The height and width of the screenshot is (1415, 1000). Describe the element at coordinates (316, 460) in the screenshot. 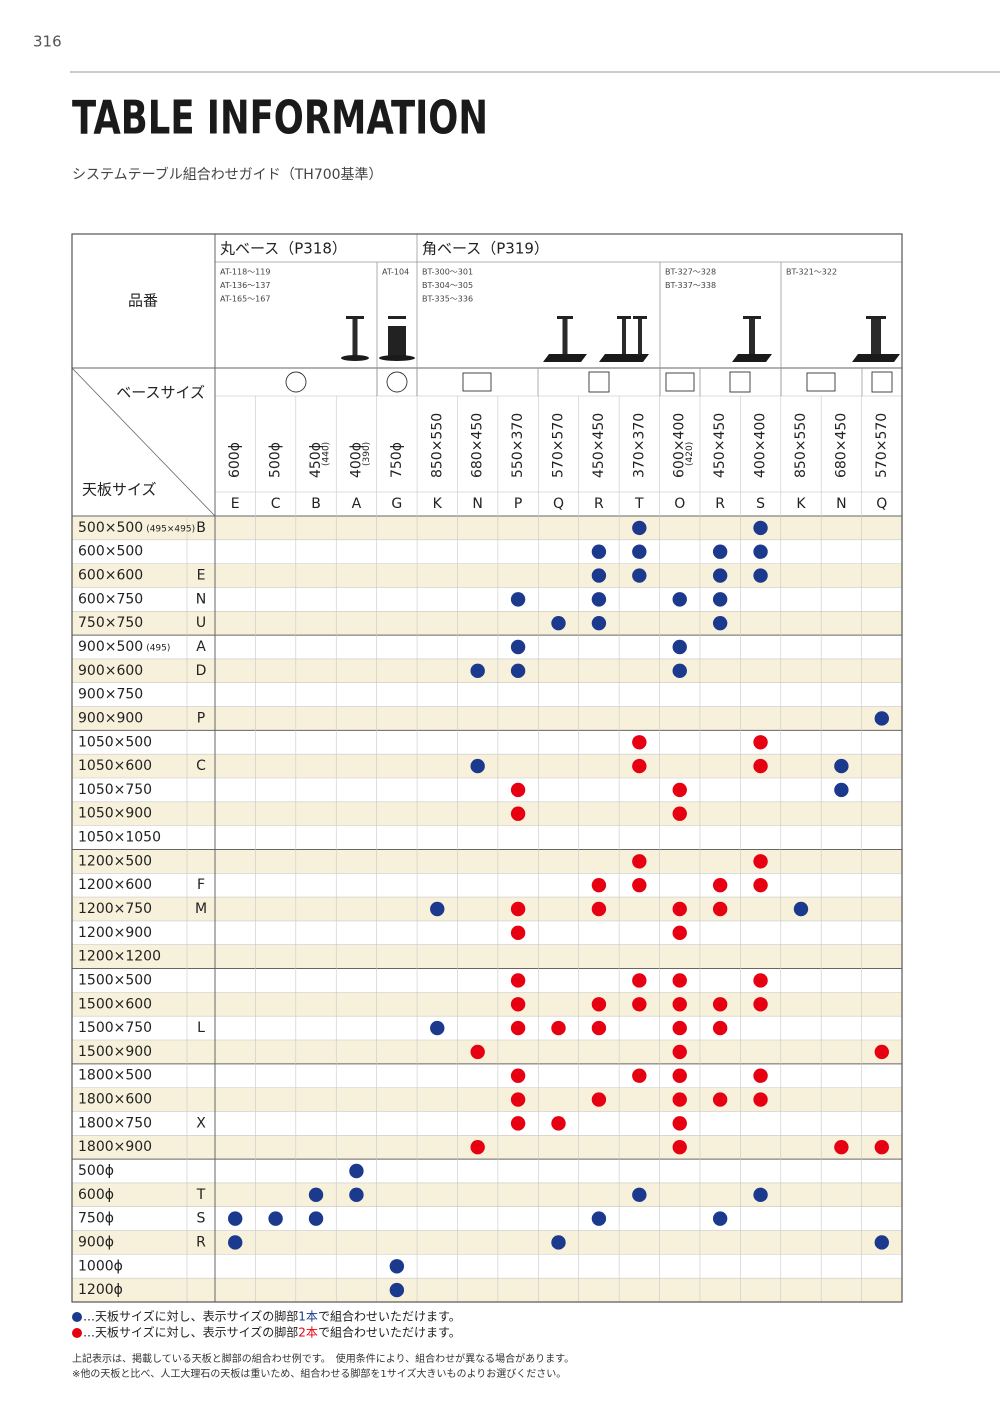

I see `column-size: 450ϕ` at that location.